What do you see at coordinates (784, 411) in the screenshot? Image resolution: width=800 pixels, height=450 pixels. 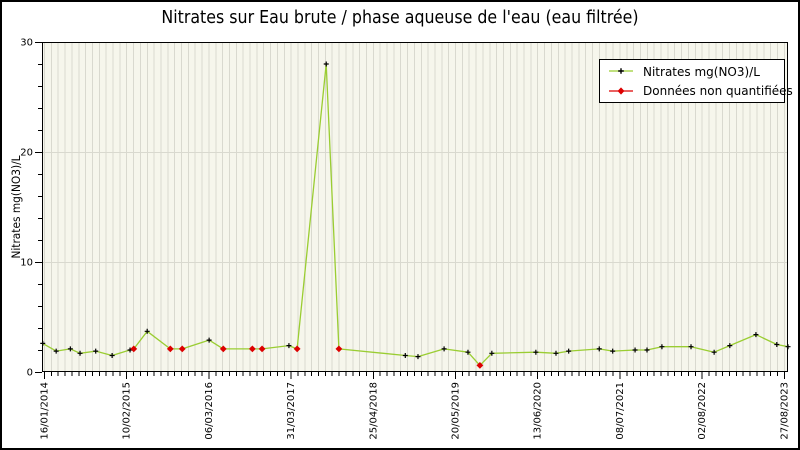 I see `x-tick-label: 27/08/2023` at bounding box center [784, 411].